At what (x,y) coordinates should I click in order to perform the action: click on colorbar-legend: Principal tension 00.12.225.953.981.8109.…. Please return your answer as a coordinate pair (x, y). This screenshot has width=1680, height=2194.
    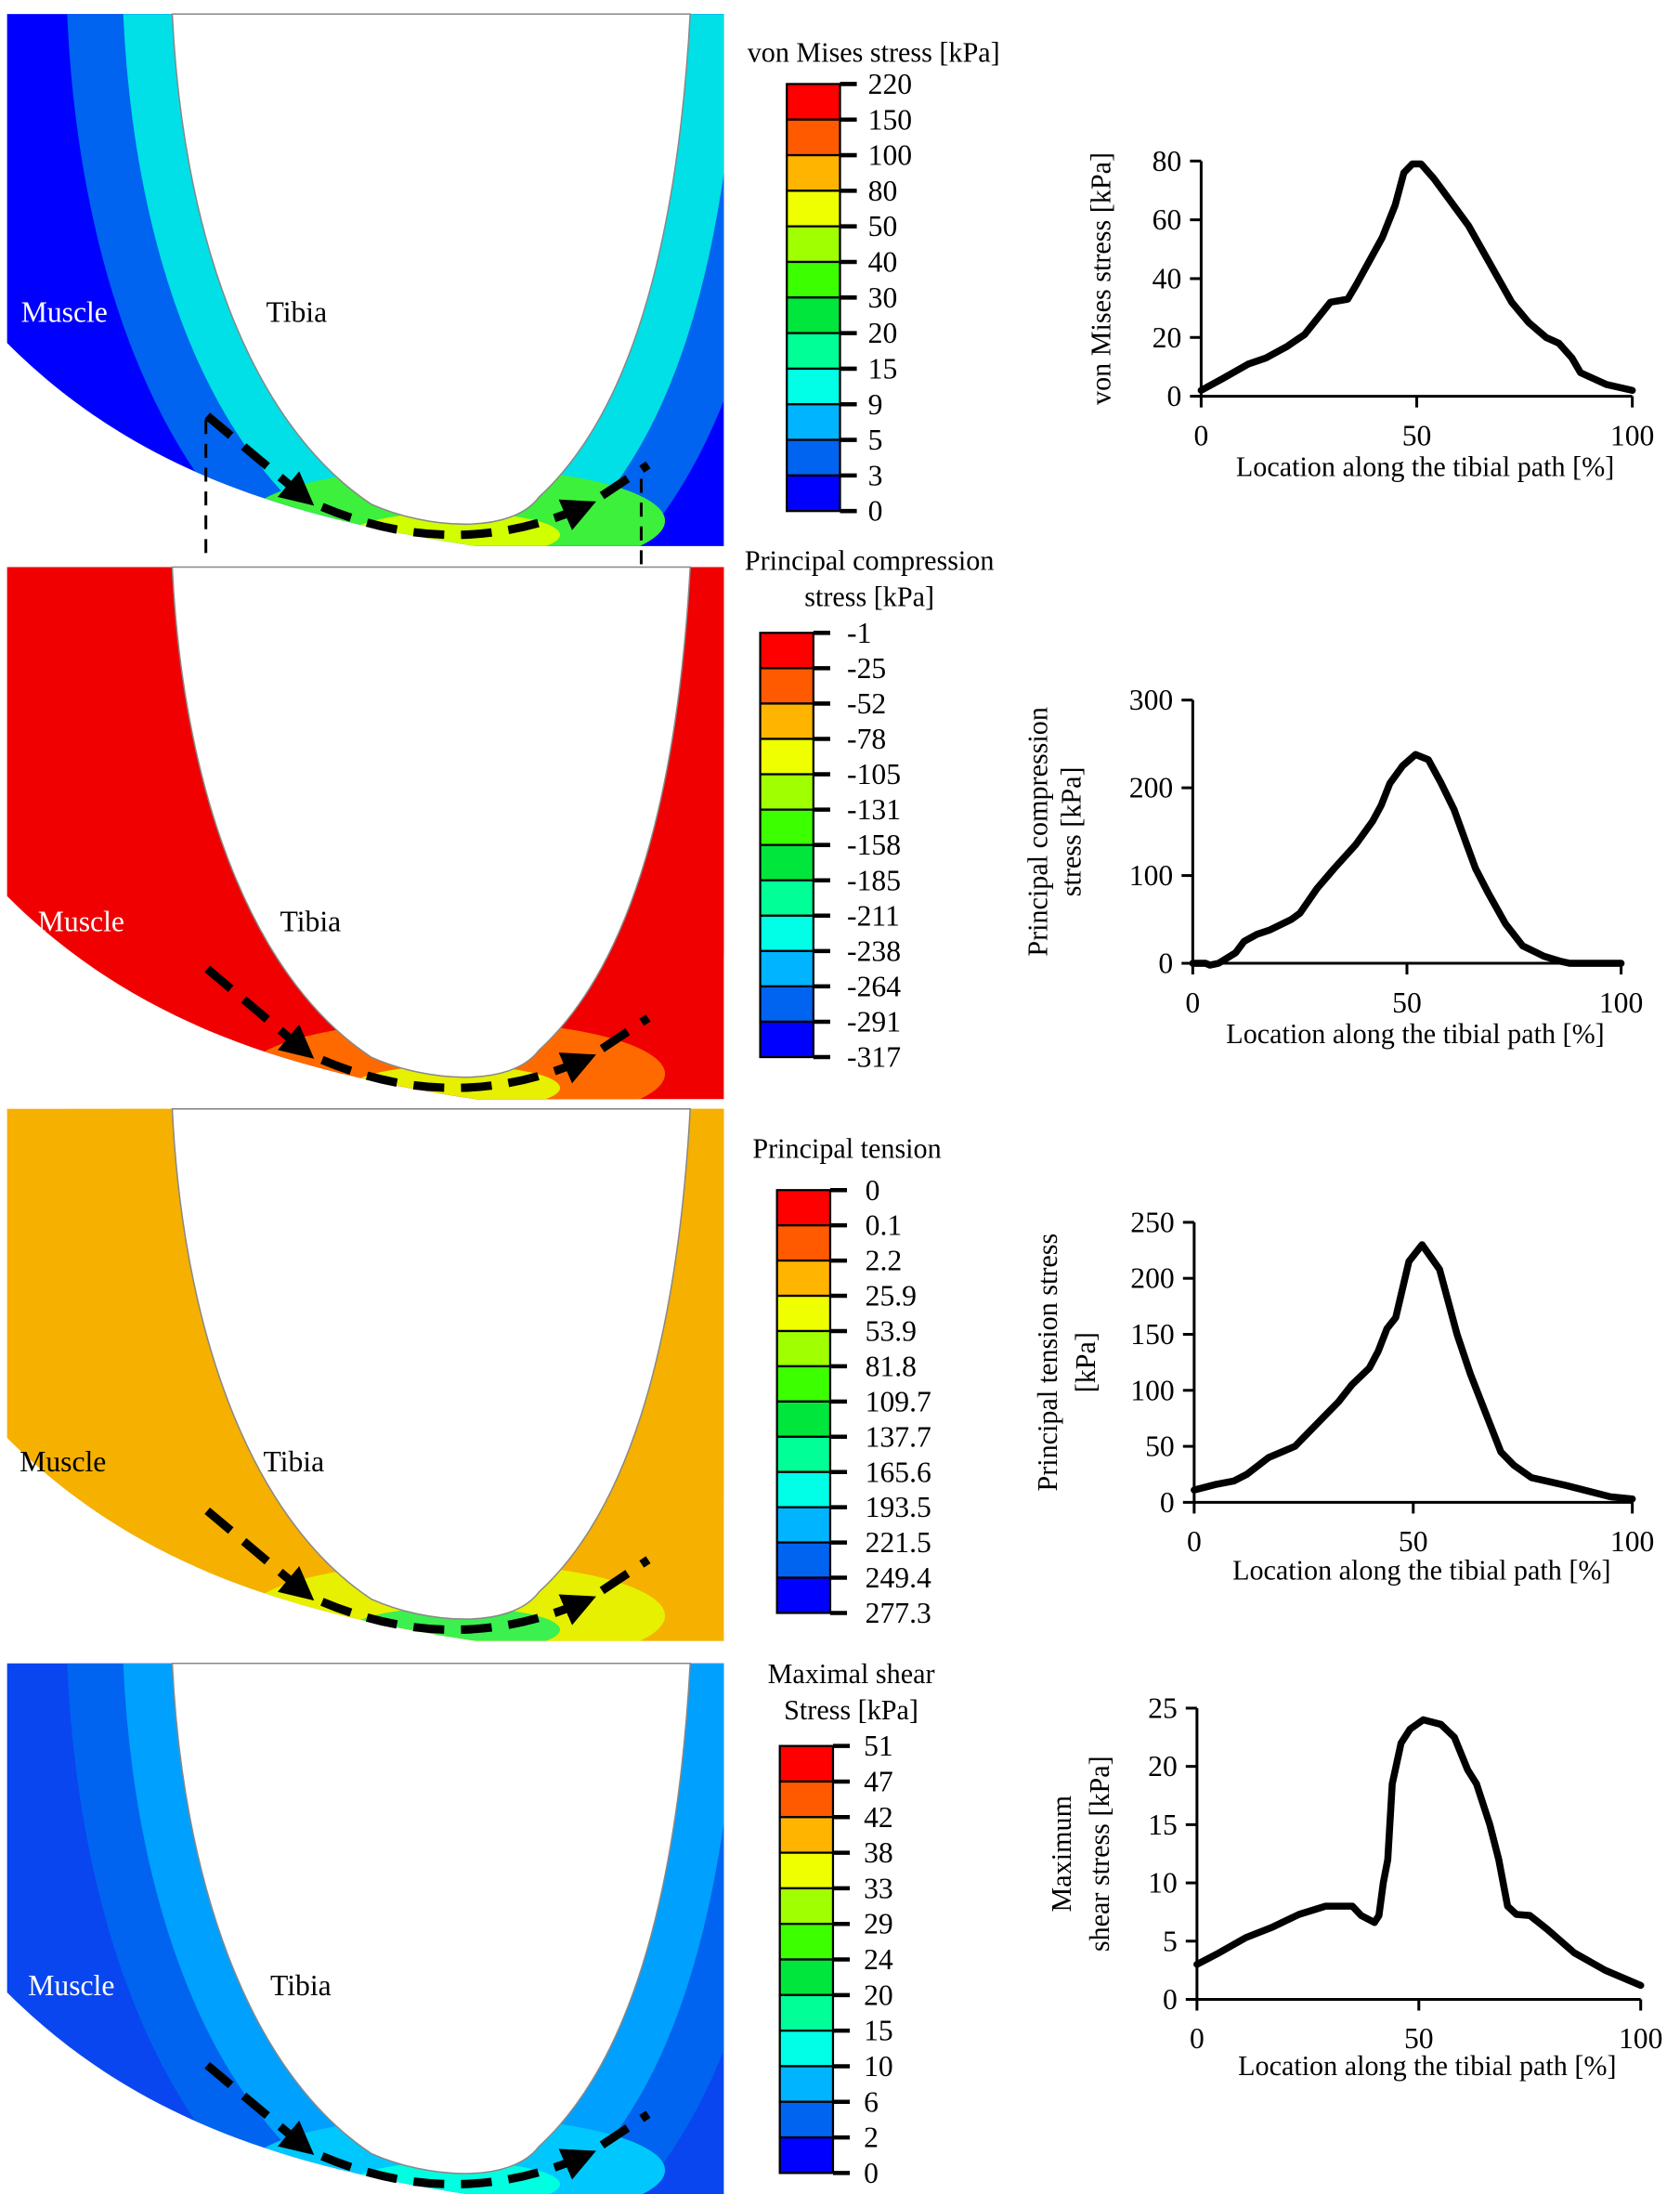
    Looking at the image, I should click on (846, 1381).